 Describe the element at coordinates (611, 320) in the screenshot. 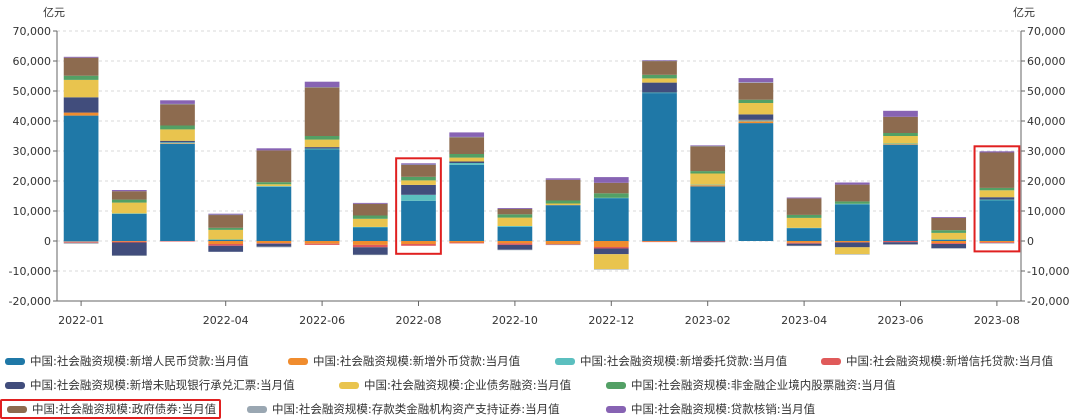

I see `x-tick-label: 2022-12` at that location.